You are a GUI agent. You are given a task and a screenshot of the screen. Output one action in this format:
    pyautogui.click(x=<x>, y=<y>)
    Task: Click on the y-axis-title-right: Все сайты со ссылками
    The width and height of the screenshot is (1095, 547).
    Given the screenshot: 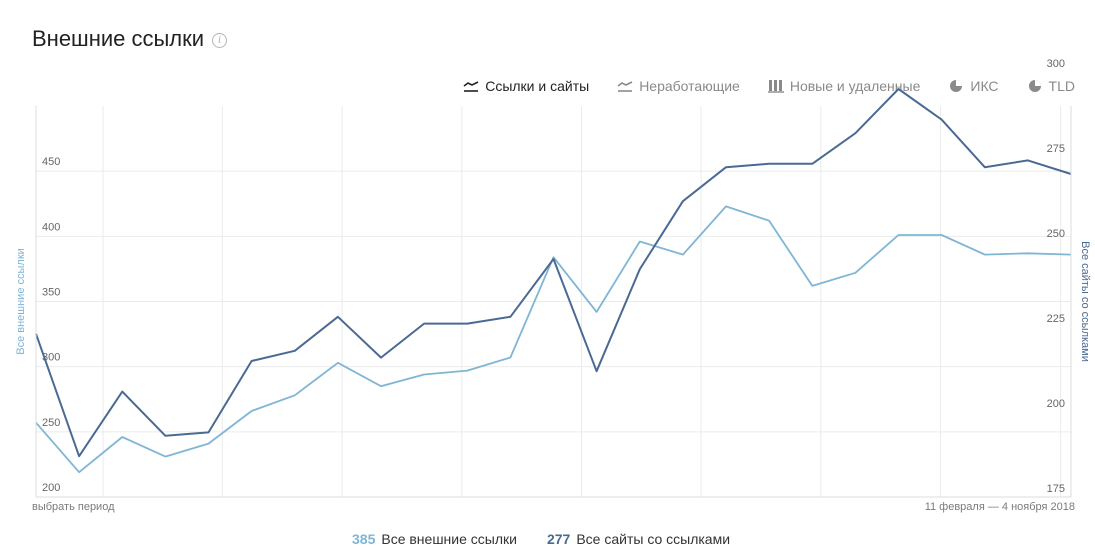 What is the action you would take?
    pyautogui.click(x=1085, y=301)
    